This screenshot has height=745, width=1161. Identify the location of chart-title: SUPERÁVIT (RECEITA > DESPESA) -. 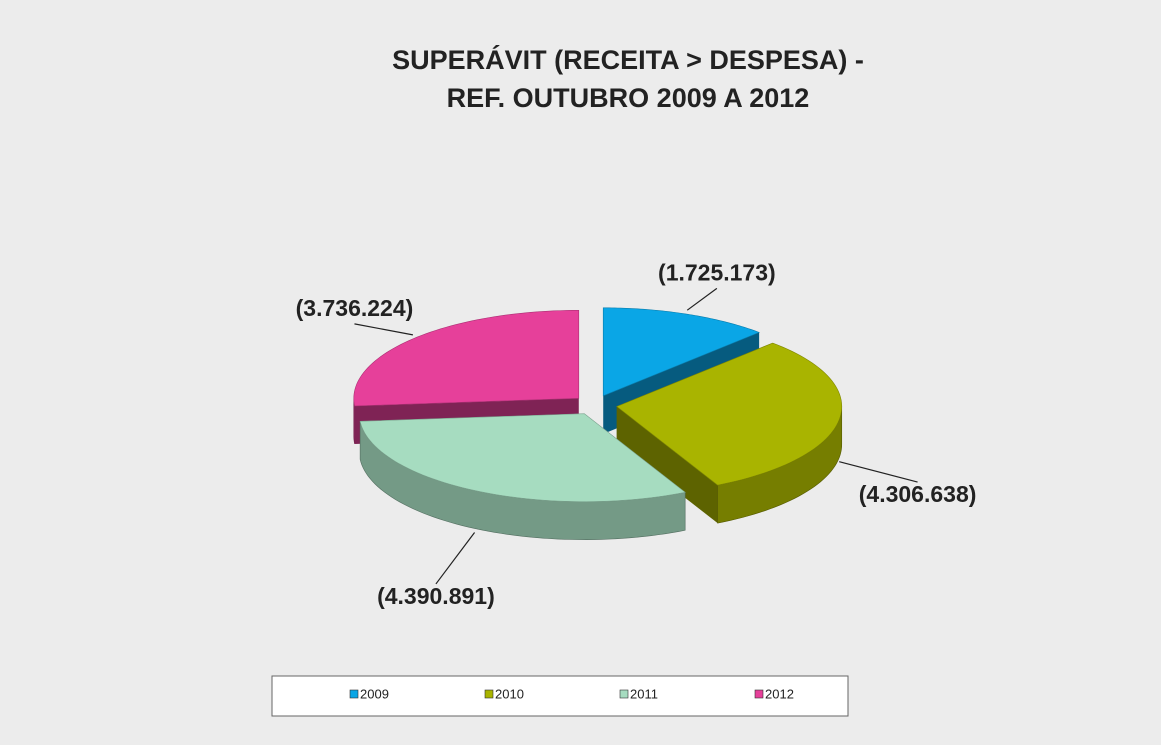
(628, 59).